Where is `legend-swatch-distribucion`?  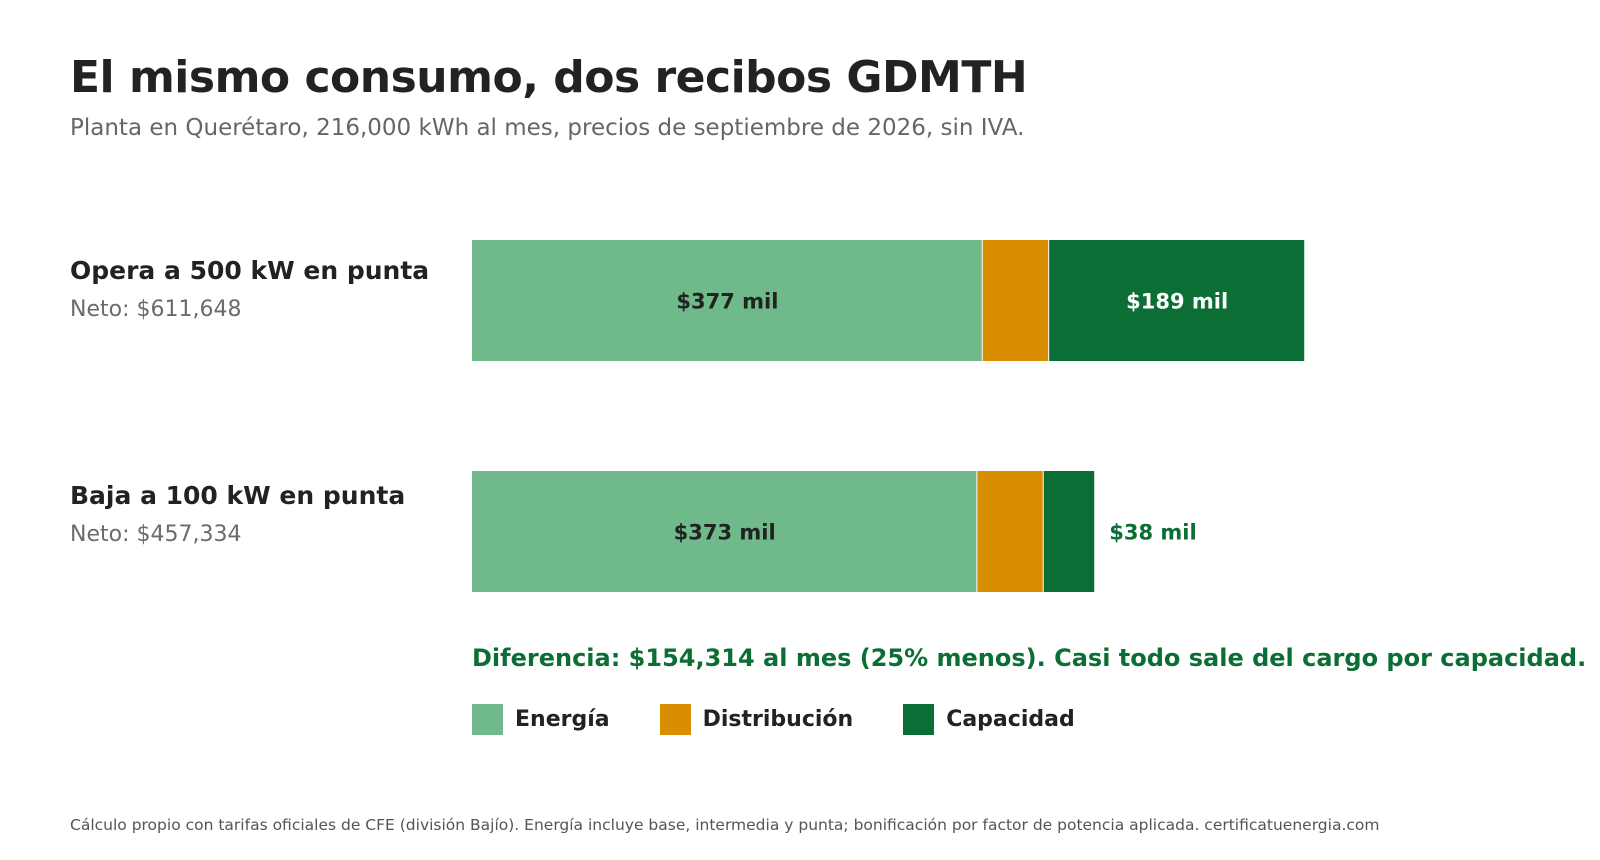 legend-swatch-distribucion is located at coordinates (675, 719).